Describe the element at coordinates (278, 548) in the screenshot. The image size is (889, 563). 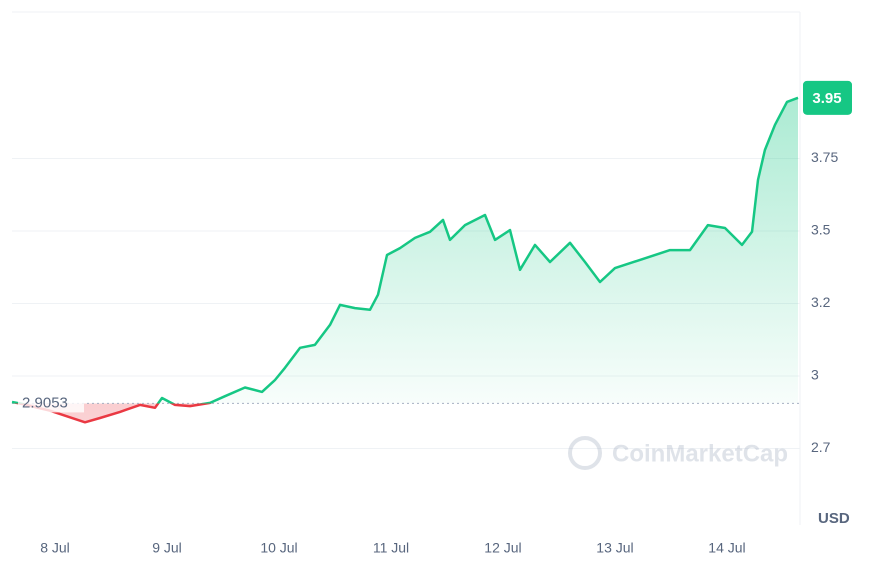
I see `x-tick-label: 10 Jul` at that location.